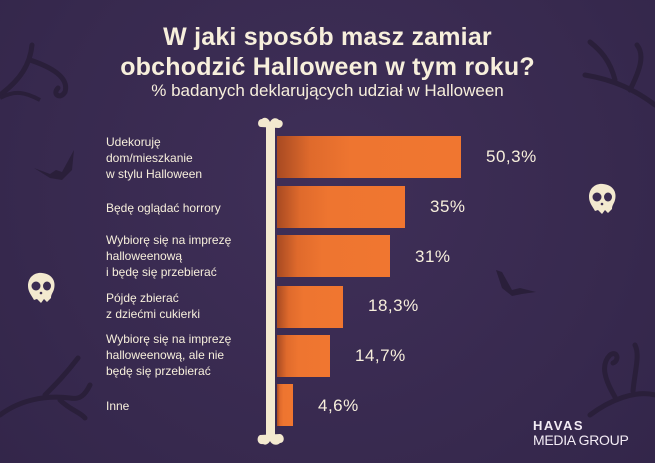 The image size is (655, 463). What do you see at coordinates (393, 305) in the screenshot?
I see `value-label: 18,3%` at bounding box center [393, 305].